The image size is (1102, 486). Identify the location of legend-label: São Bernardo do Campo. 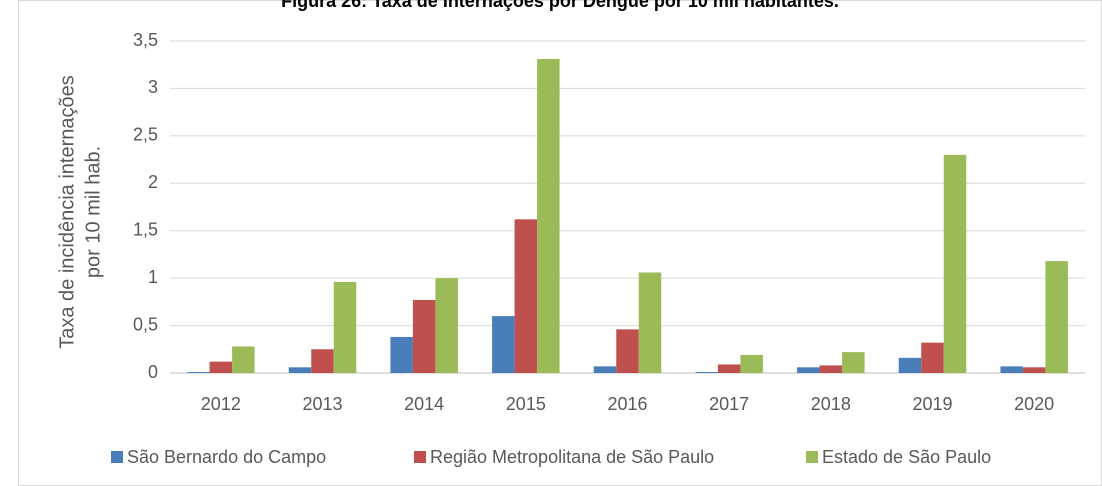
(226, 457).